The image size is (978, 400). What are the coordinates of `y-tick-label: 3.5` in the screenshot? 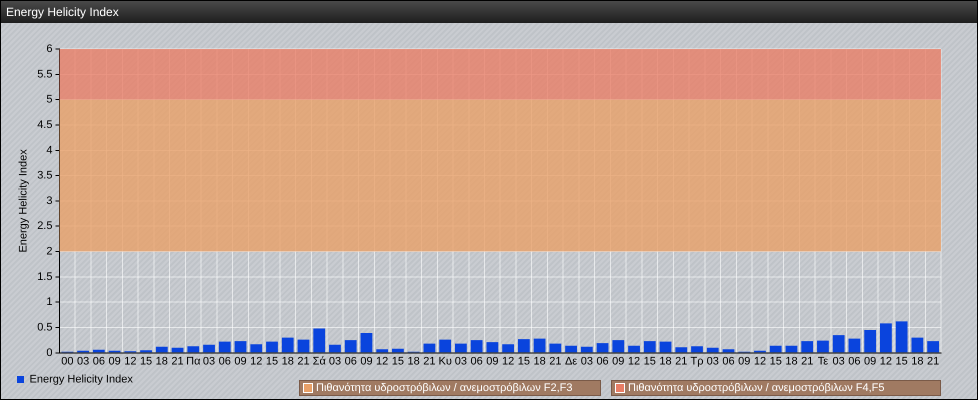 It's located at (44, 176).